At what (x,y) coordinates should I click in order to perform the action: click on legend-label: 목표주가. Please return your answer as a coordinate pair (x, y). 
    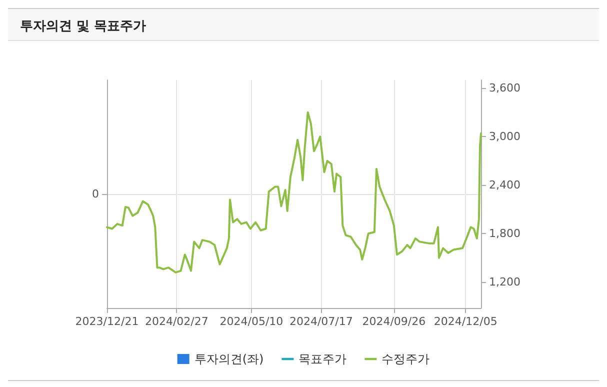
    Looking at the image, I should click on (322, 359).